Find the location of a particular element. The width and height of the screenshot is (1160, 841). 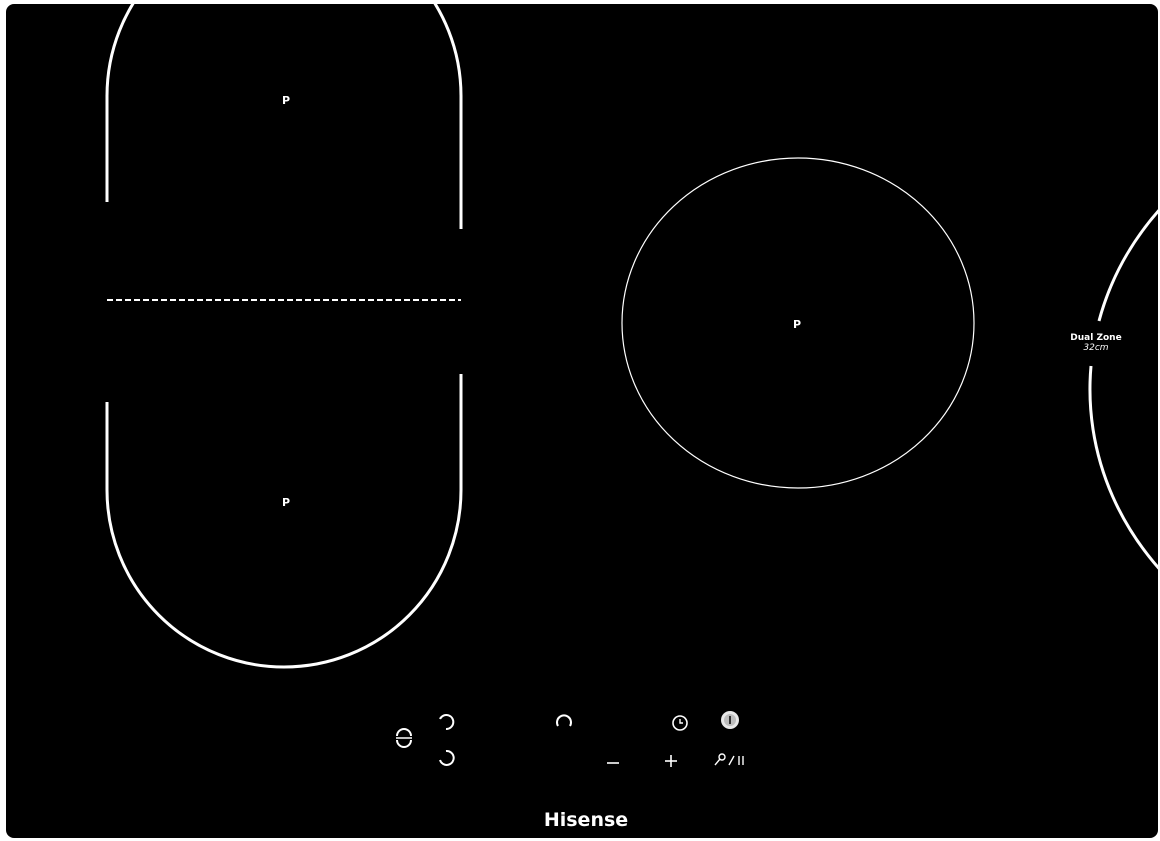

timer-button is located at coordinates (680, 723).